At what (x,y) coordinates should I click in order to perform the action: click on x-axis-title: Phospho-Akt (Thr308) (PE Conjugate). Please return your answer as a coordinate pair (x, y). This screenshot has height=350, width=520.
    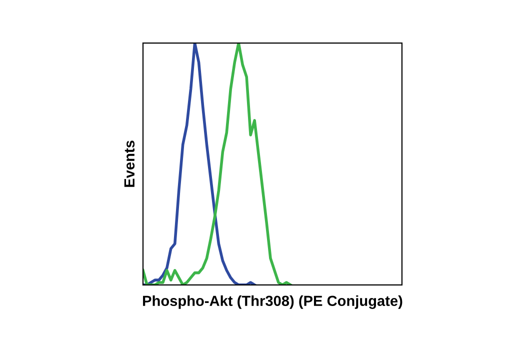
    Looking at the image, I should click on (272, 302).